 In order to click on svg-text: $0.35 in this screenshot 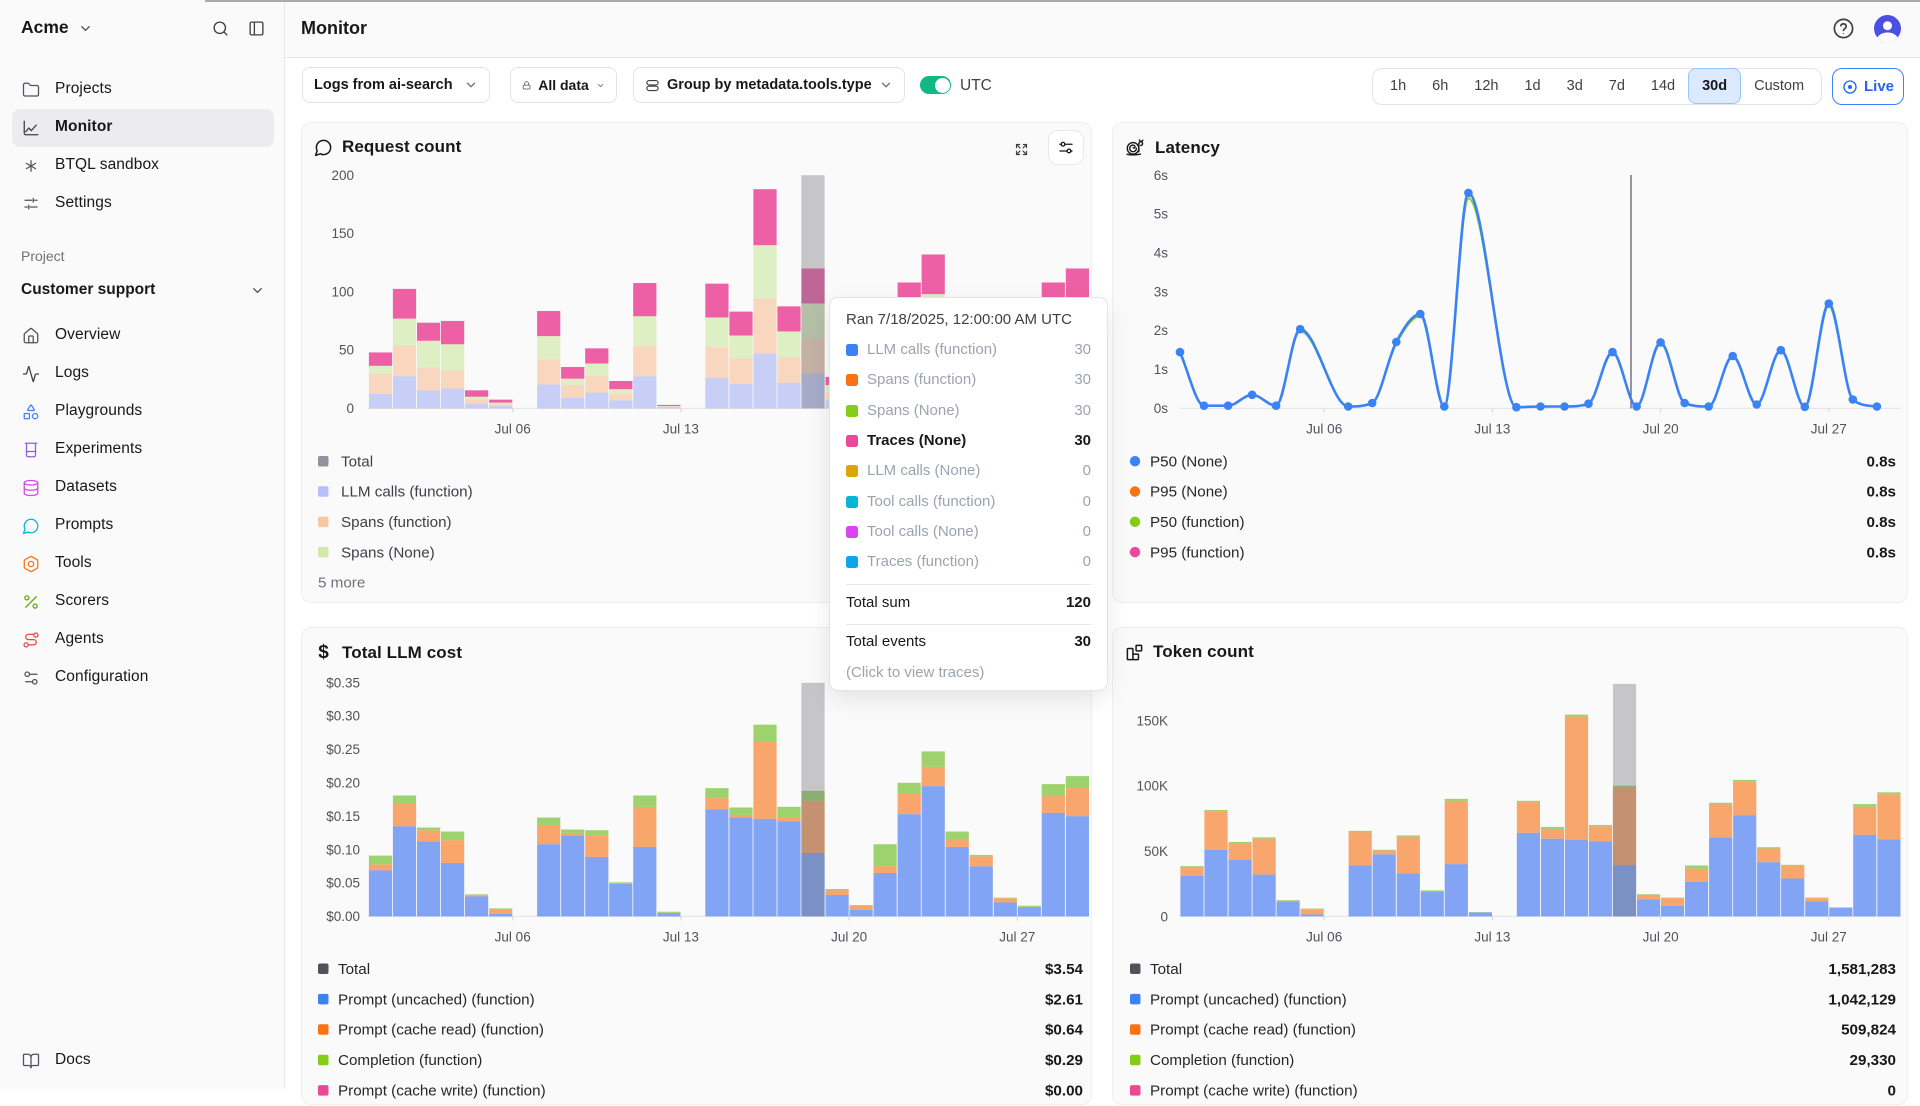, I will do `click(343, 682)`.